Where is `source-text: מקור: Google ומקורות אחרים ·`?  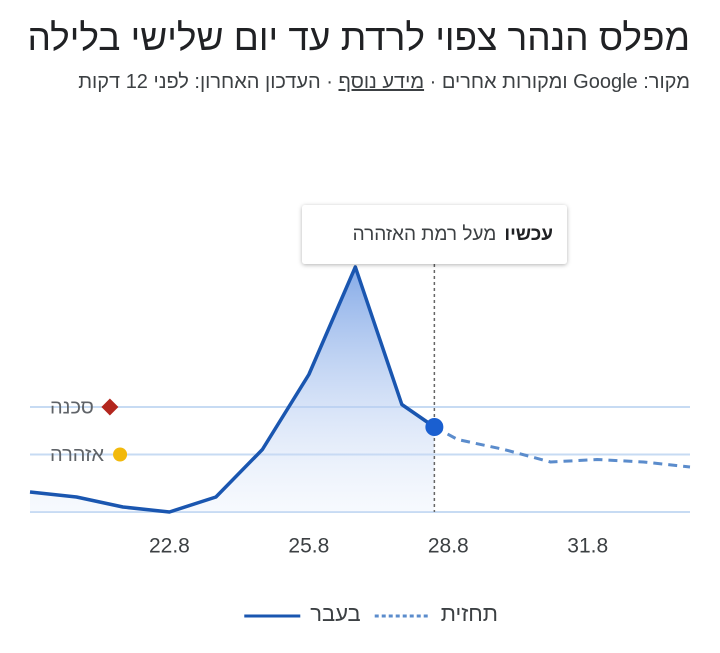 source-text: מקור: Google ומקורות אחרים · is located at coordinates (557, 82).